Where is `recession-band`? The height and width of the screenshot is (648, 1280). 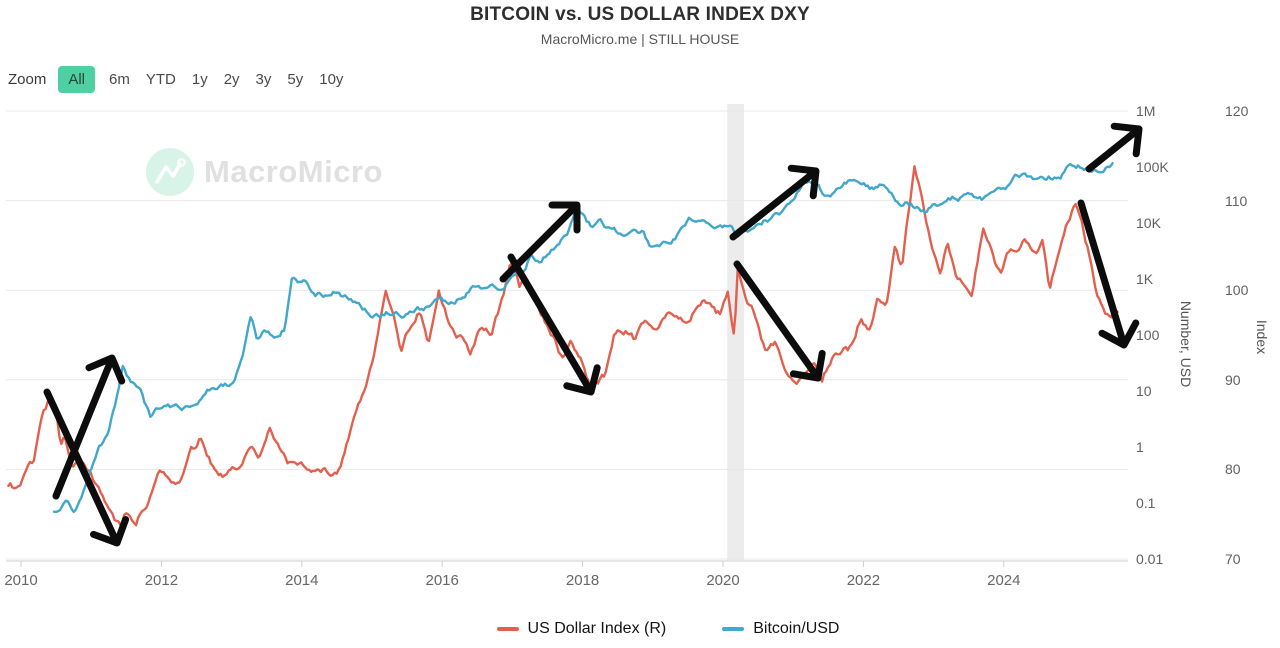 recession-band is located at coordinates (736, 332).